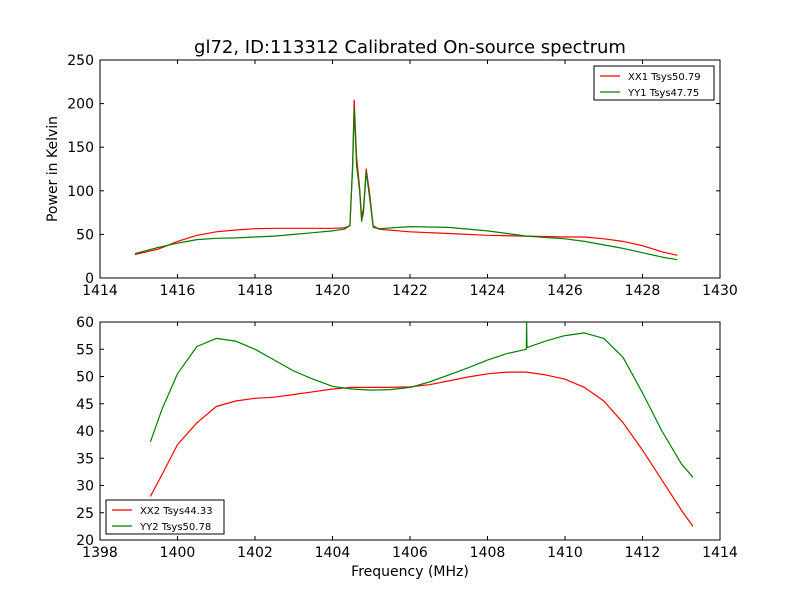  I want to click on x-tick-label: 1398, so click(100, 553).